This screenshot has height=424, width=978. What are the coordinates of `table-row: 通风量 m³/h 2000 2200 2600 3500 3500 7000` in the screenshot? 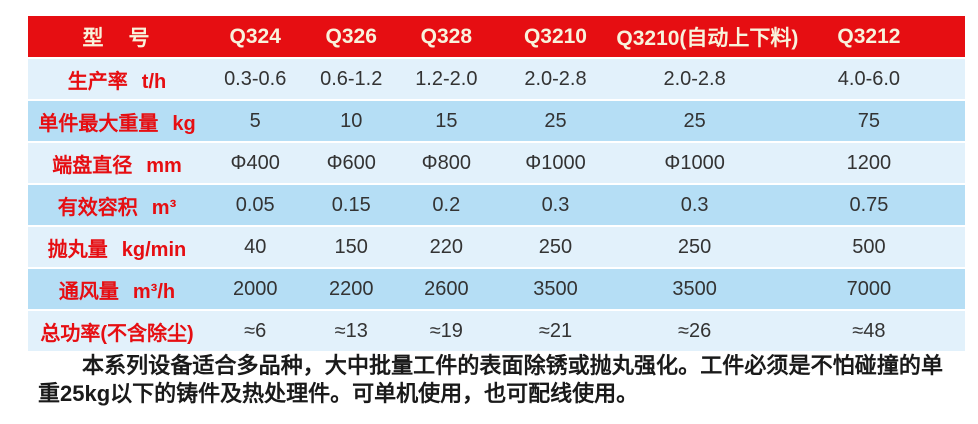 It's located at (496, 289).